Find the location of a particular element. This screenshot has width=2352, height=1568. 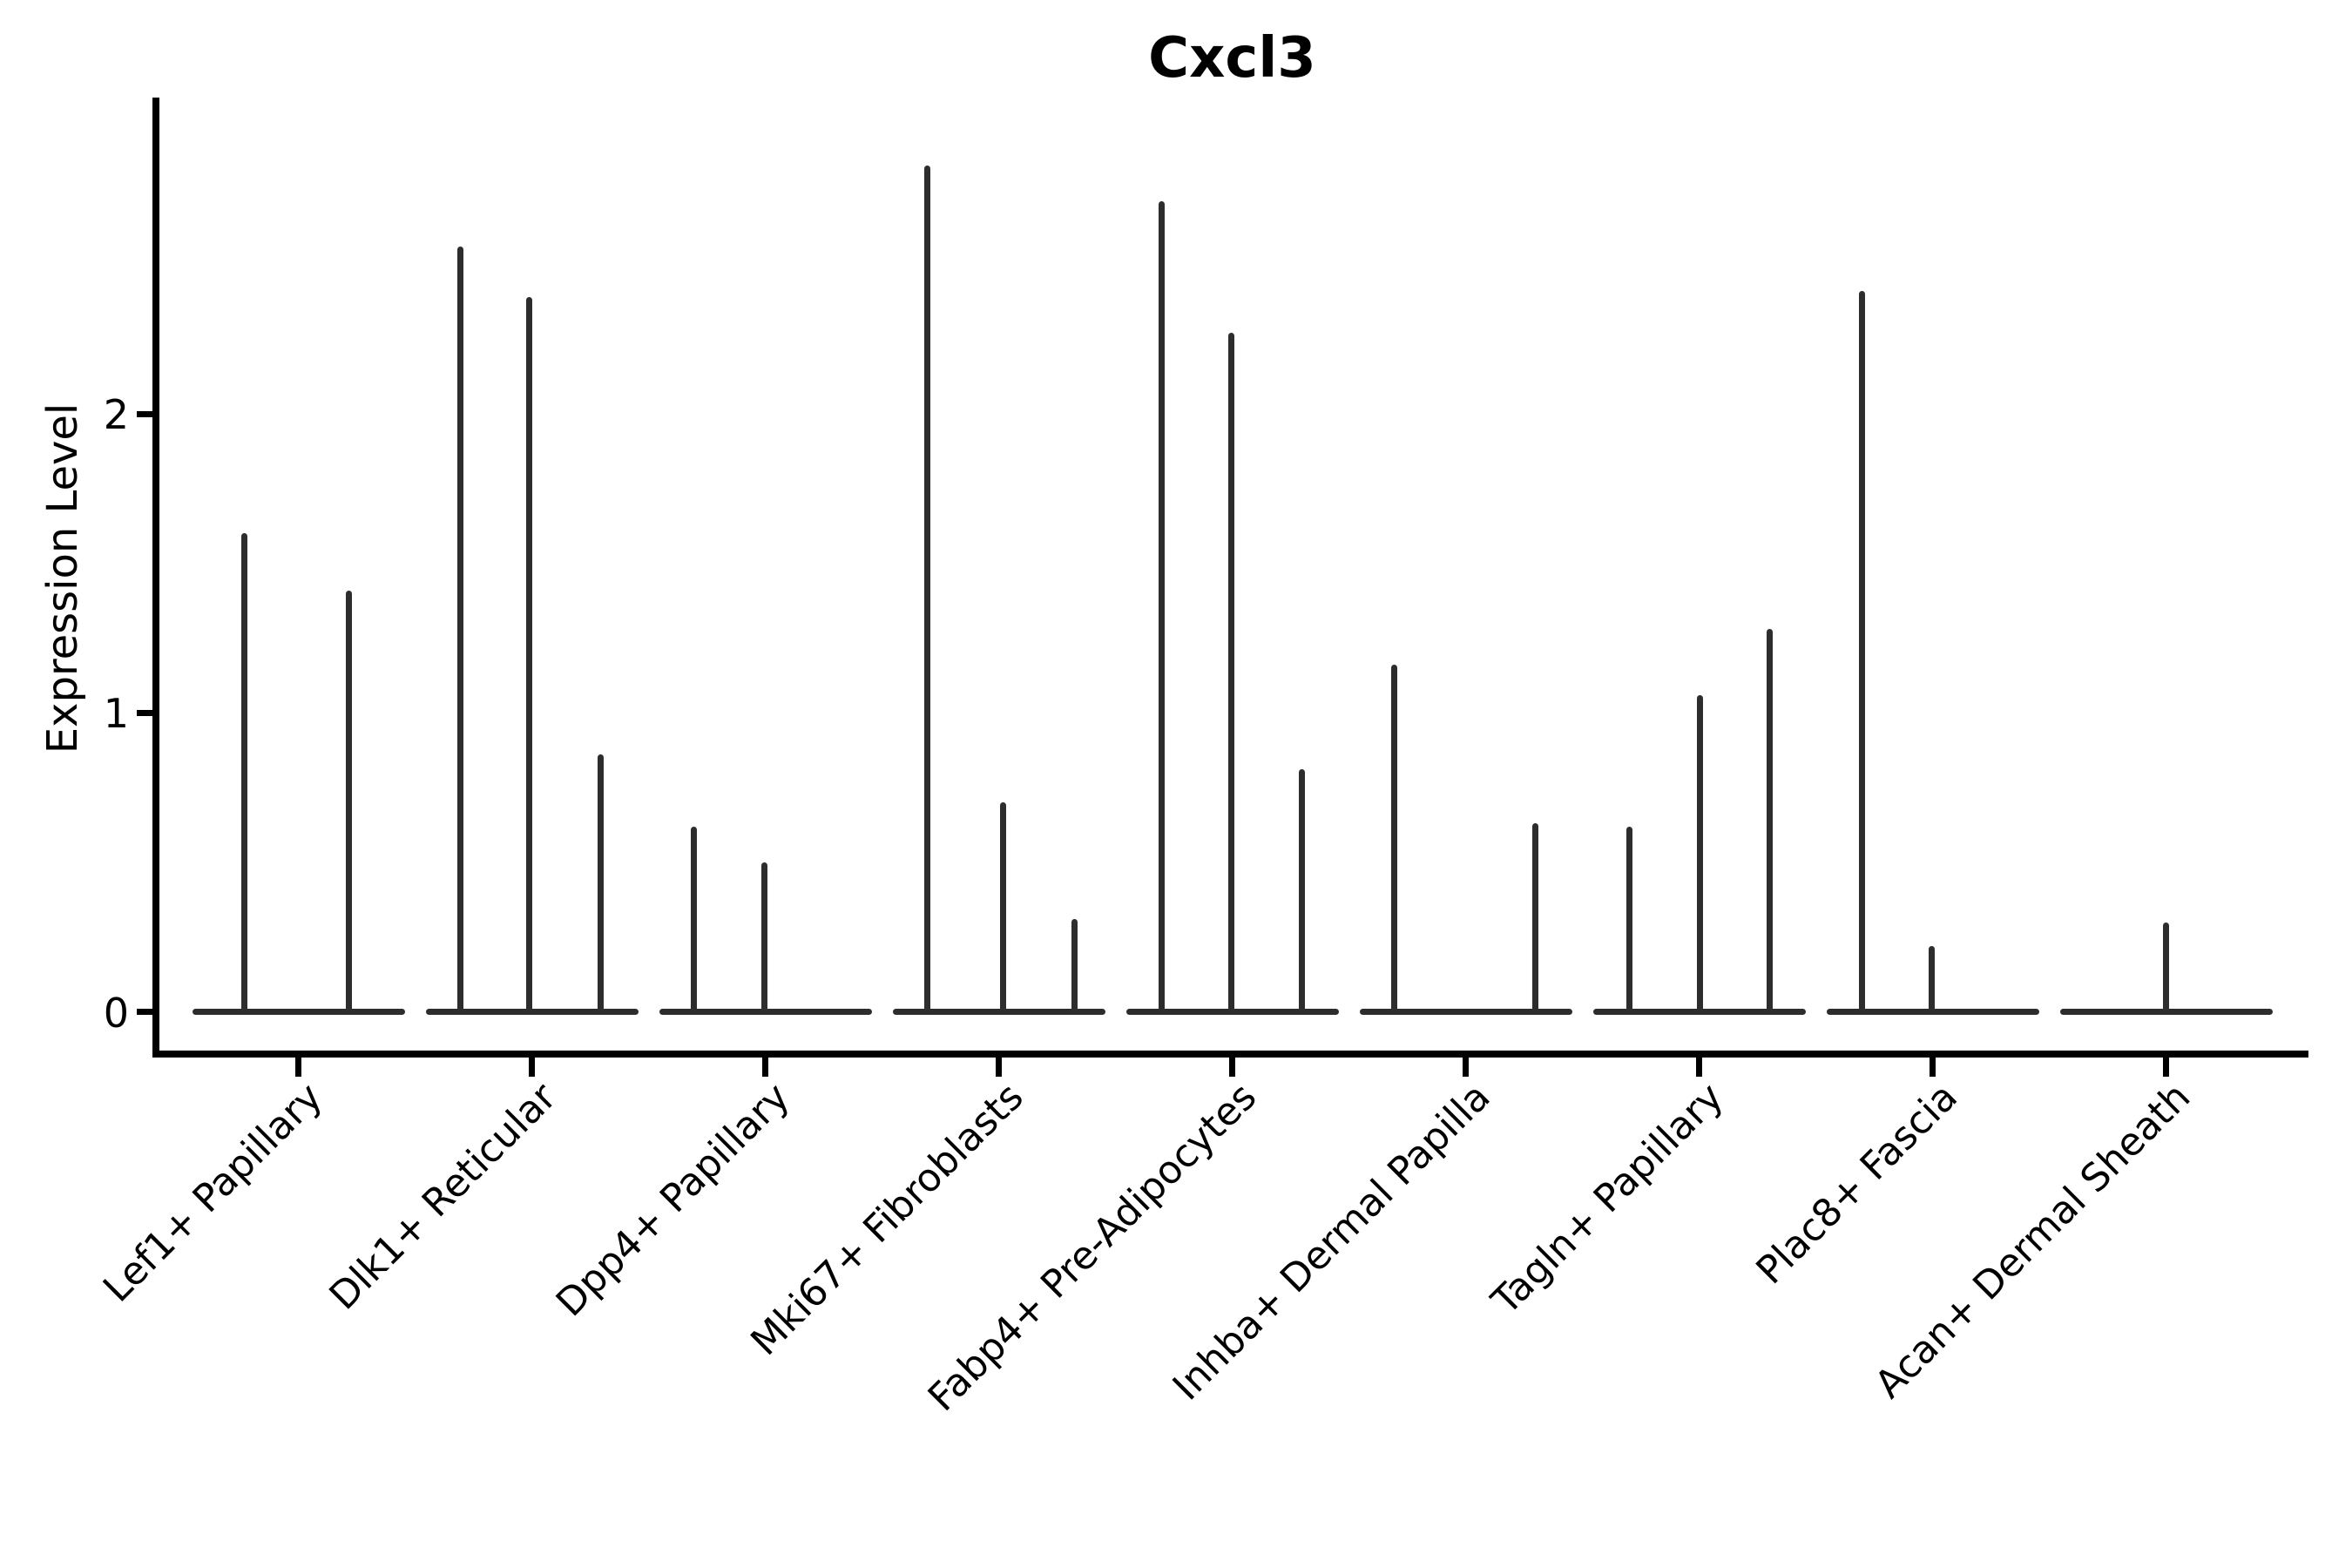

x-tick-label: Lef1+ Papillary is located at coordinates (214, 1192).